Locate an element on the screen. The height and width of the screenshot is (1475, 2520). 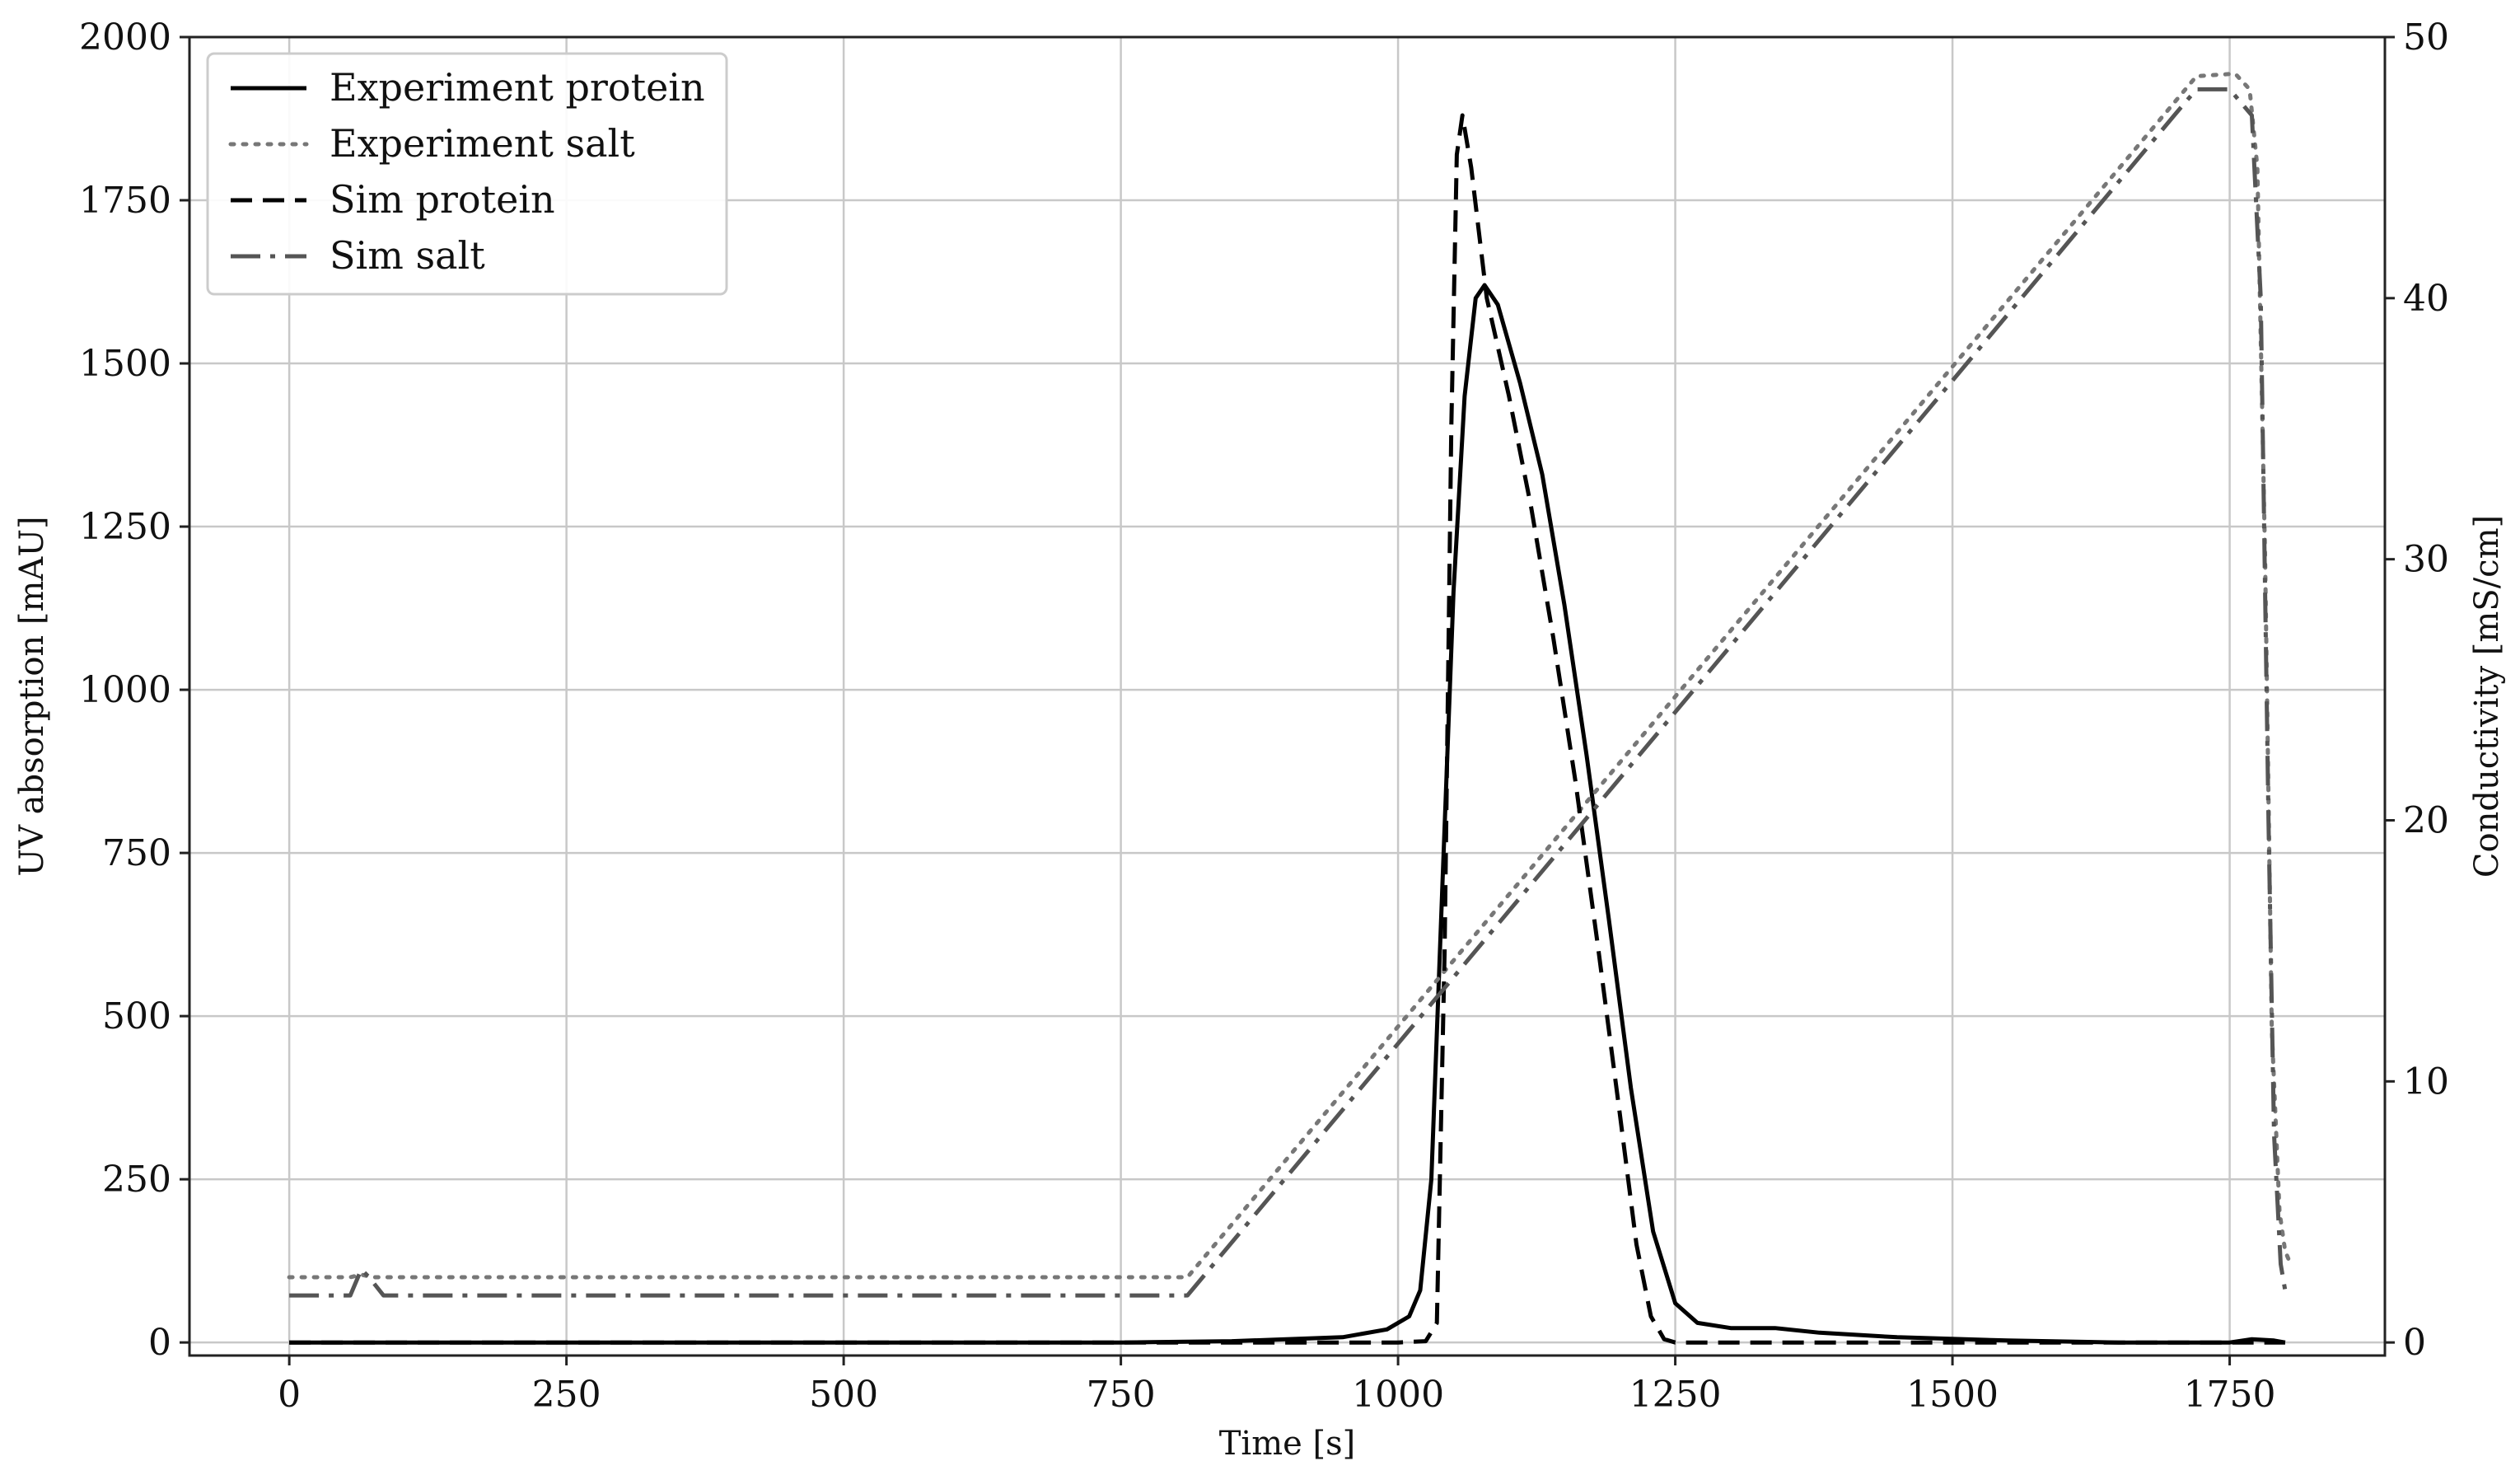
x-axis-title: Time [s] is located at coordinates (1287, 1444).